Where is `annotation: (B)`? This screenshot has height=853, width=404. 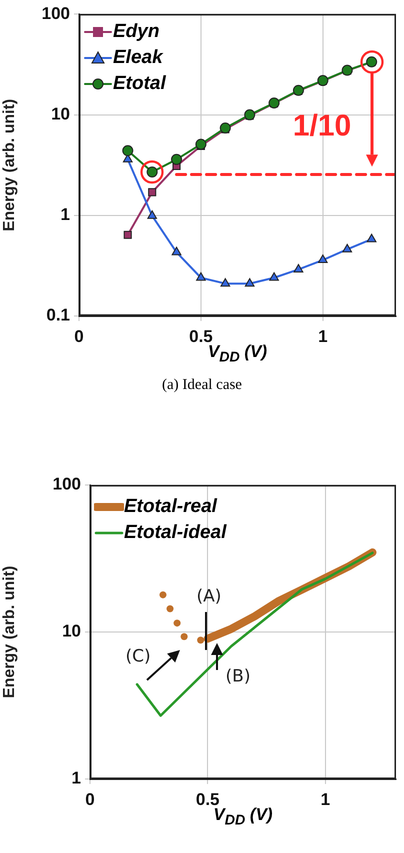
annotation: (B) is located at coordinates (238, 676).